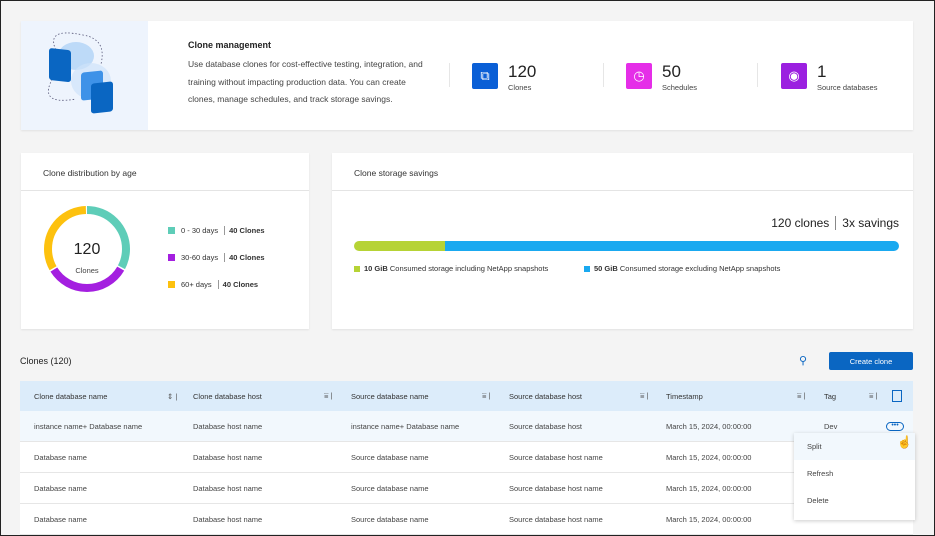 The width and height of the screenshot is (935, 536). I want to click on menu-item-refresh: Refresh, so click(820, 473).